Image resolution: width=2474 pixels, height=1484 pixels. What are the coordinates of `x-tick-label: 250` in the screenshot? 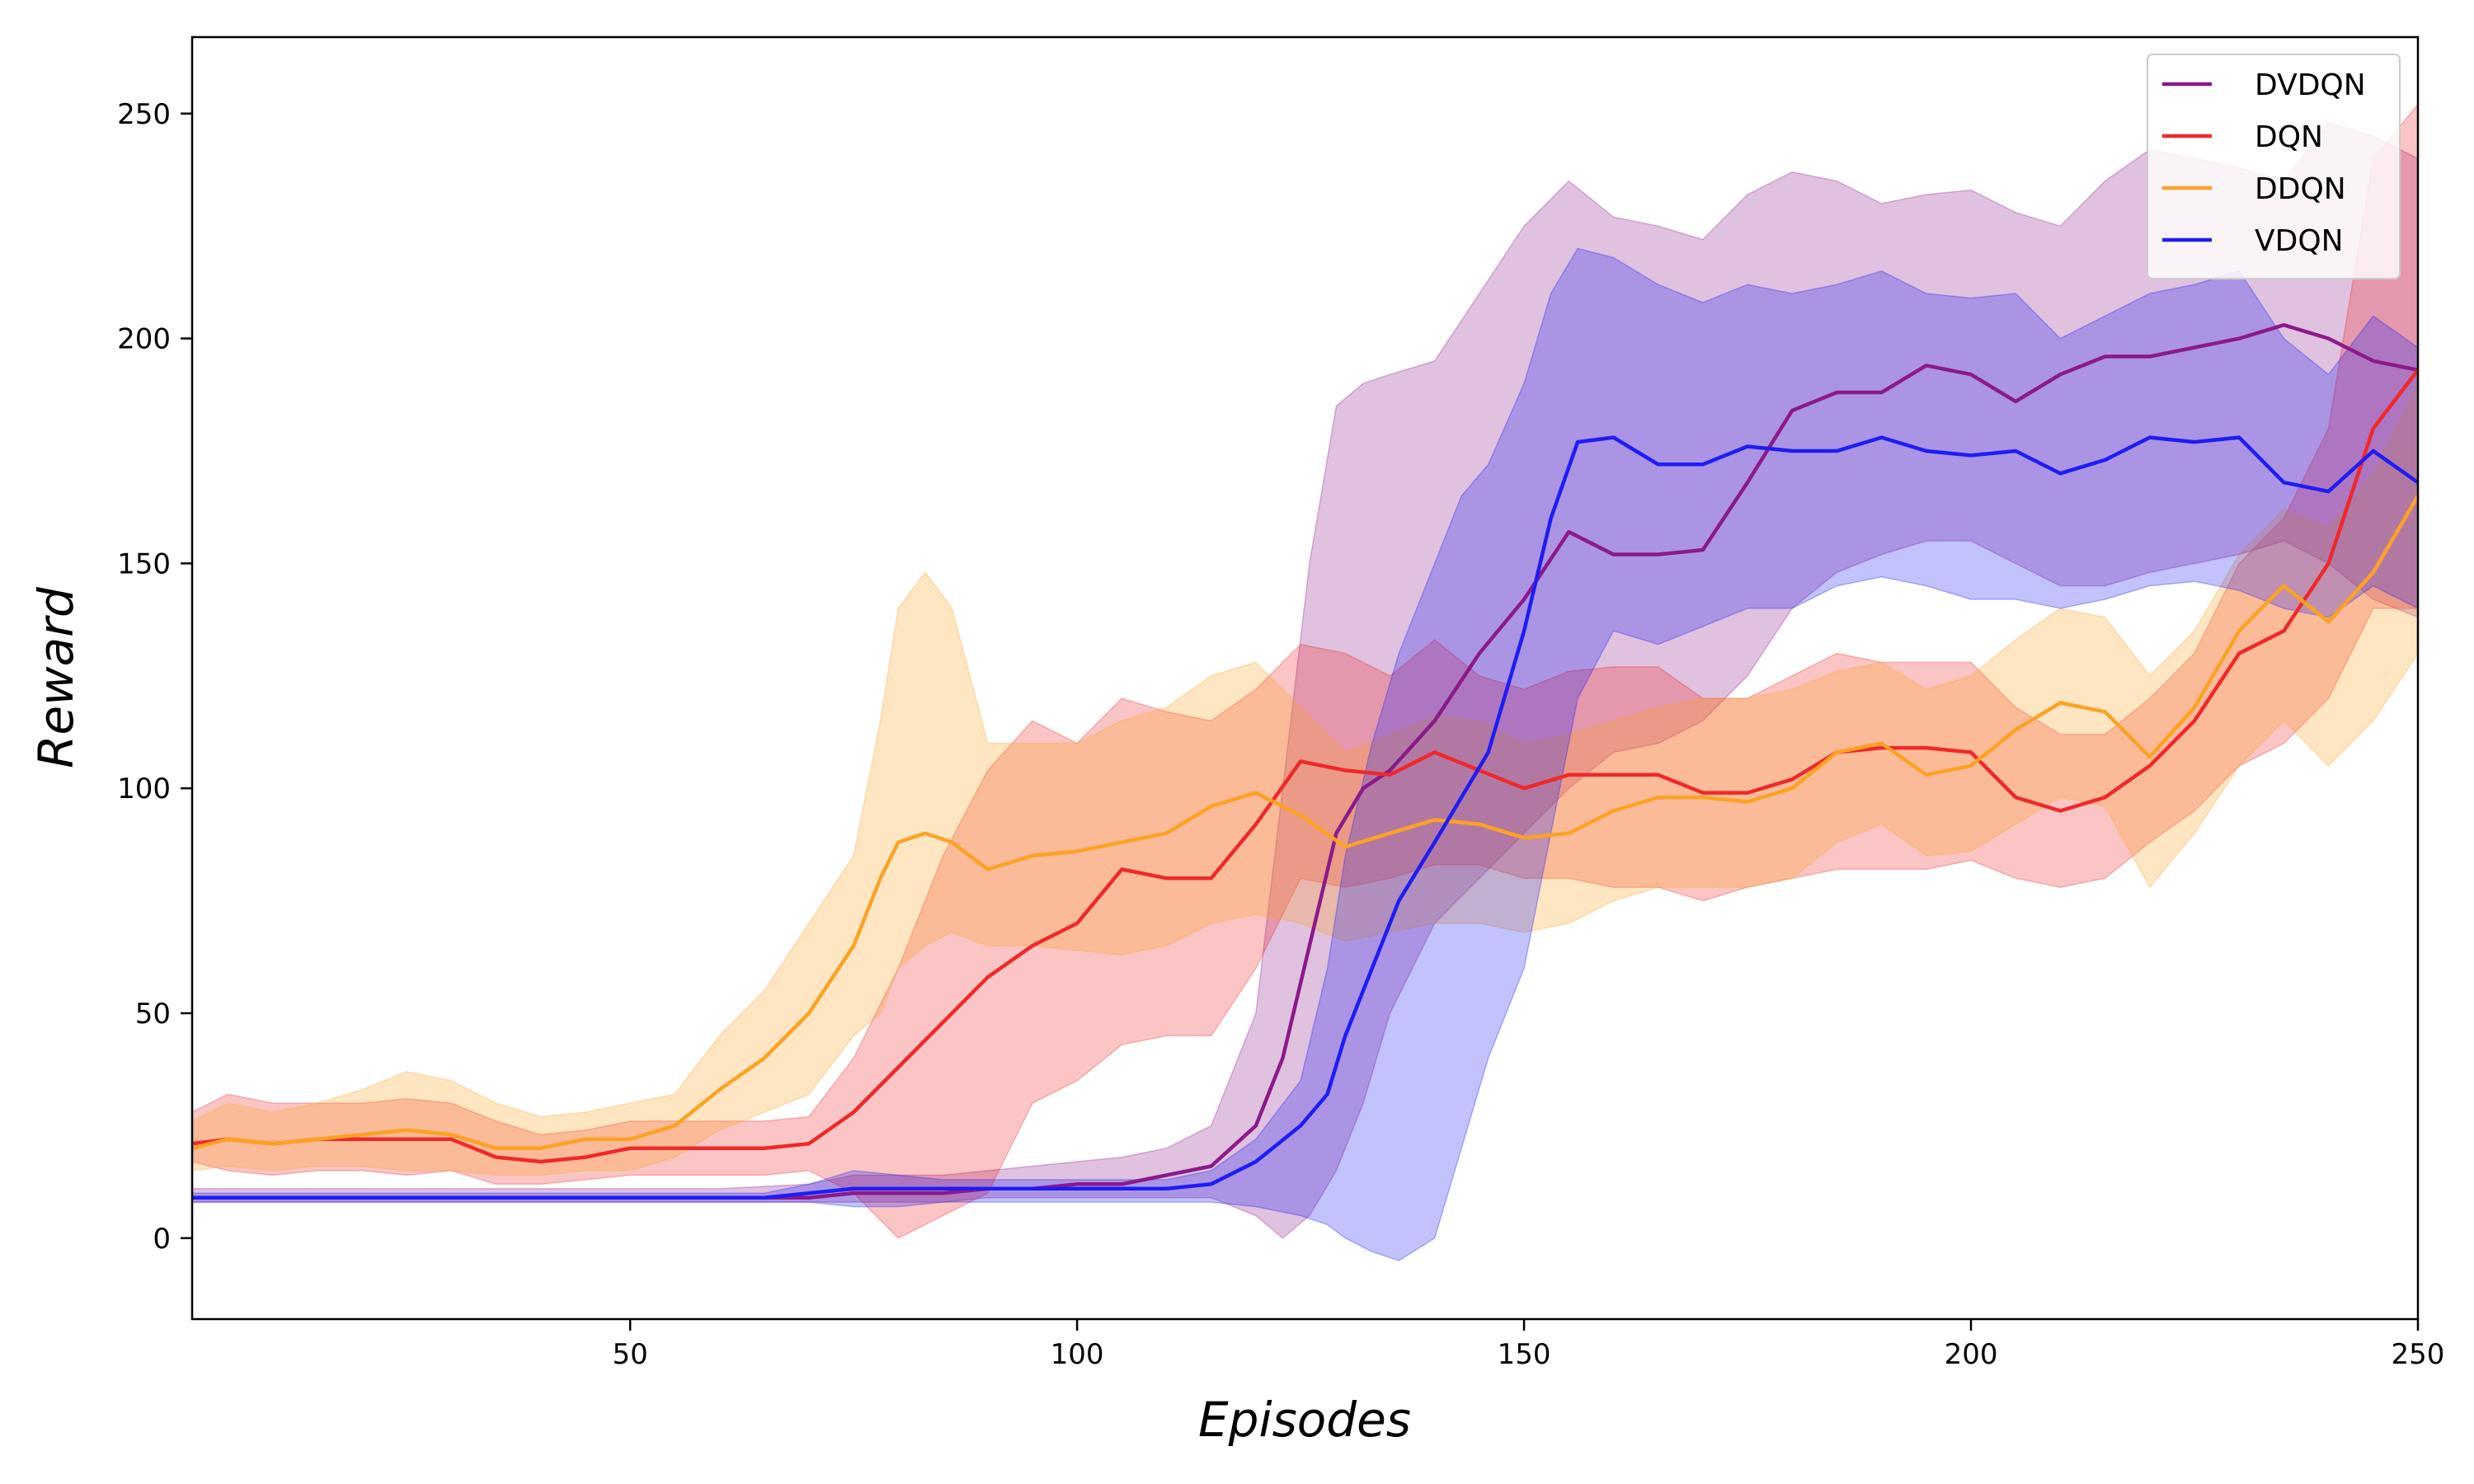 It's located at (2418, 1354).